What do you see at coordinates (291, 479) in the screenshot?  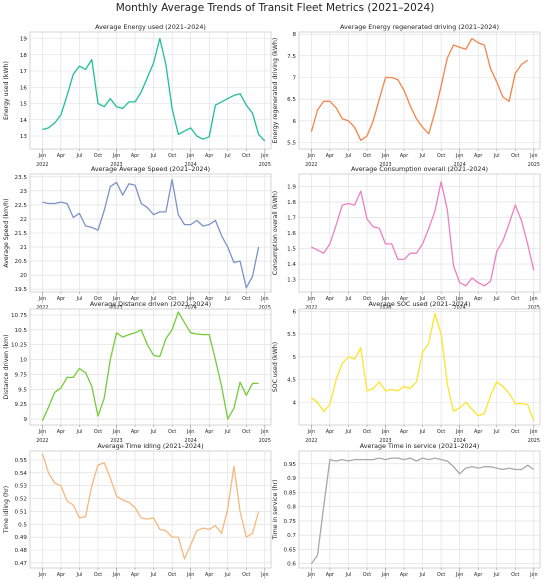 I see `y-tick-label: 0.9` at bounding box center [291, 479].